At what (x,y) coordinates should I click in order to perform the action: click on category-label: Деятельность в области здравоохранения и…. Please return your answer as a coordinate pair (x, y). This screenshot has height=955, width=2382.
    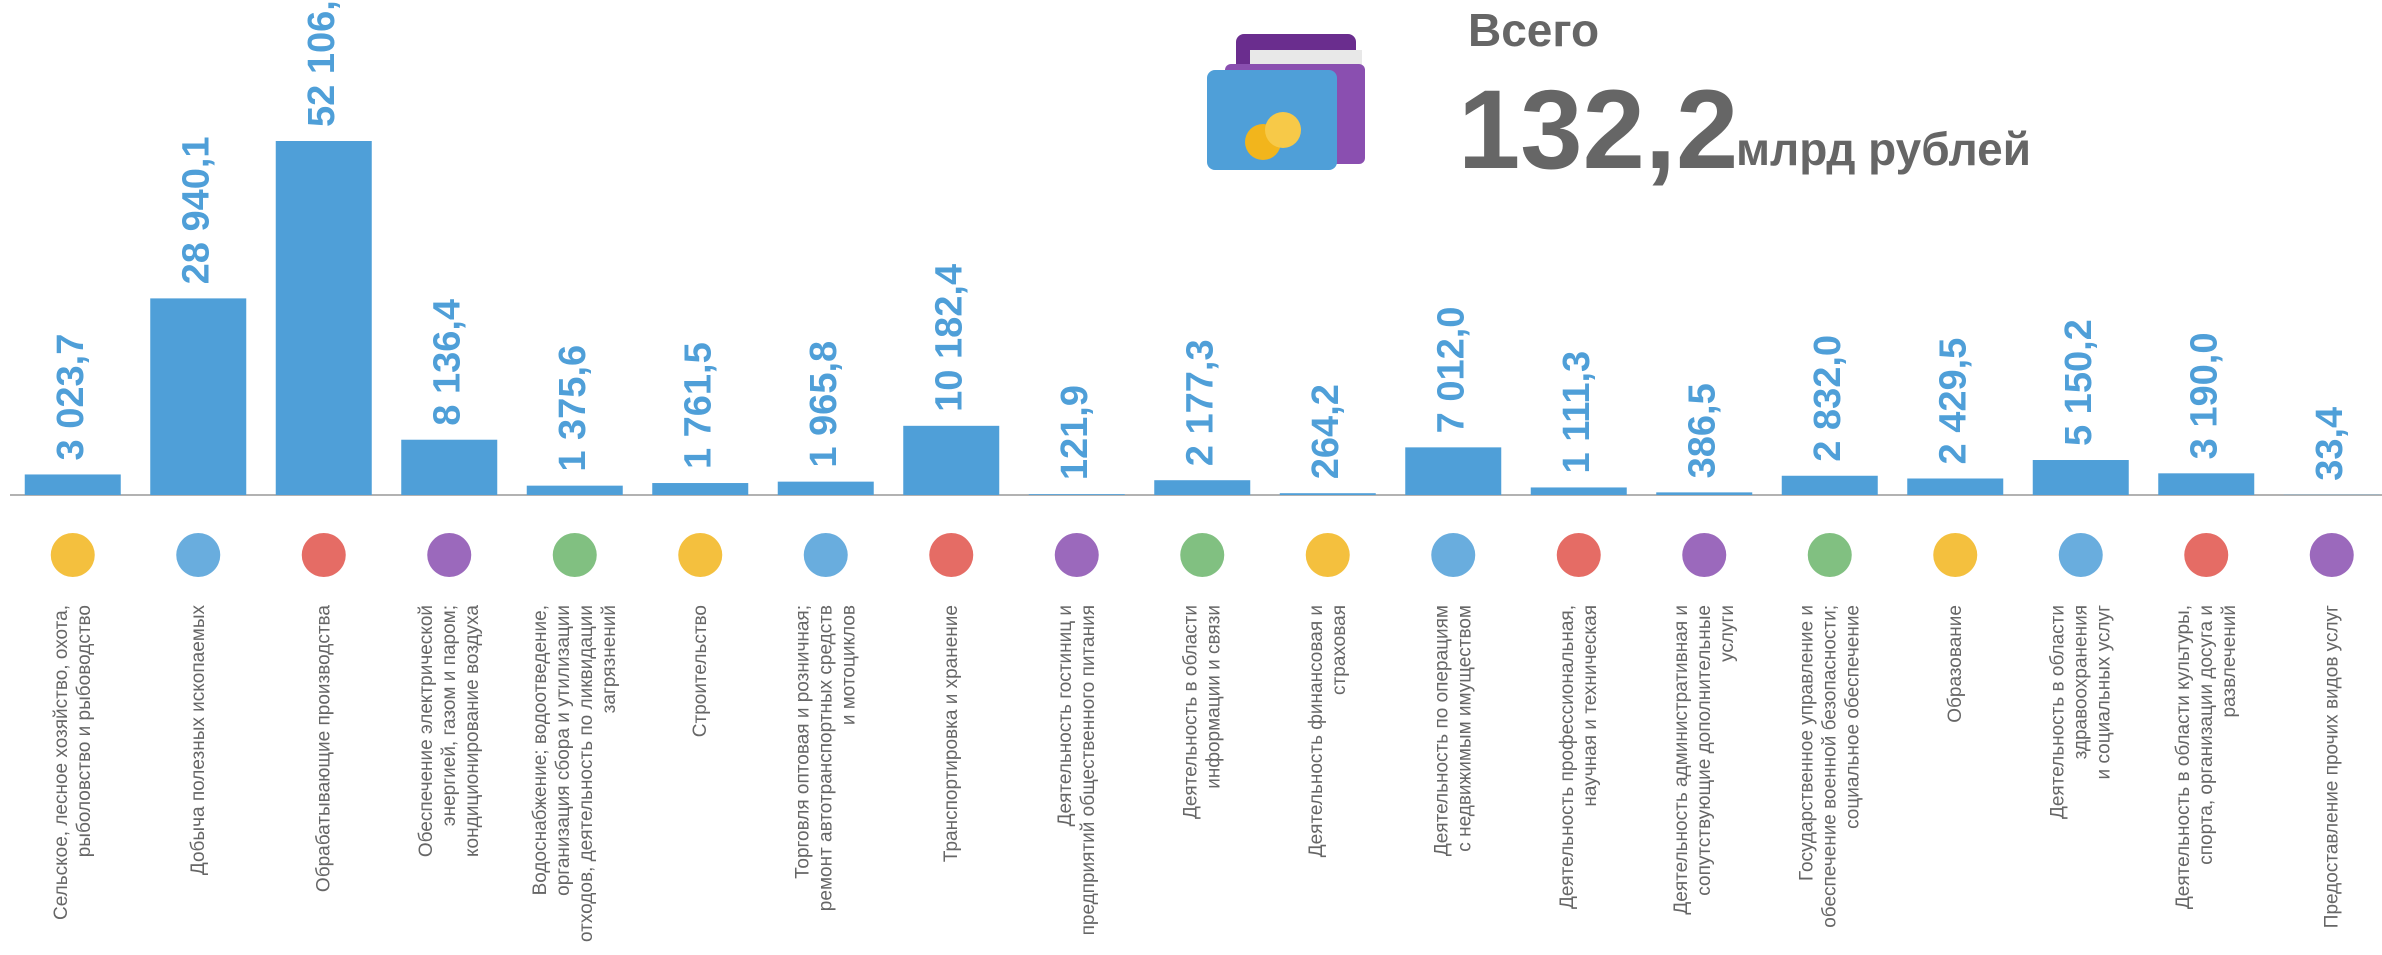
    Looking at the image, I should click on (2081, 712).